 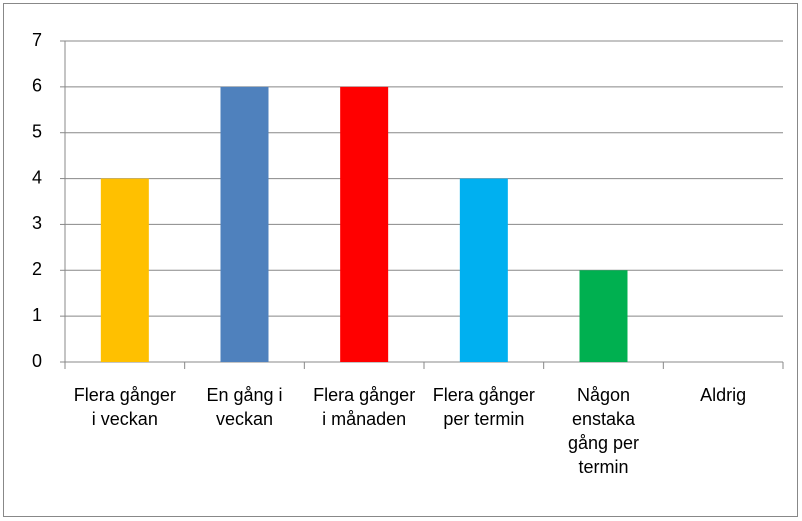 What do you see at coordinates (37, 40) in the screenshot?
I see `y-tick-label: 7` at bounding box center [37, 40].